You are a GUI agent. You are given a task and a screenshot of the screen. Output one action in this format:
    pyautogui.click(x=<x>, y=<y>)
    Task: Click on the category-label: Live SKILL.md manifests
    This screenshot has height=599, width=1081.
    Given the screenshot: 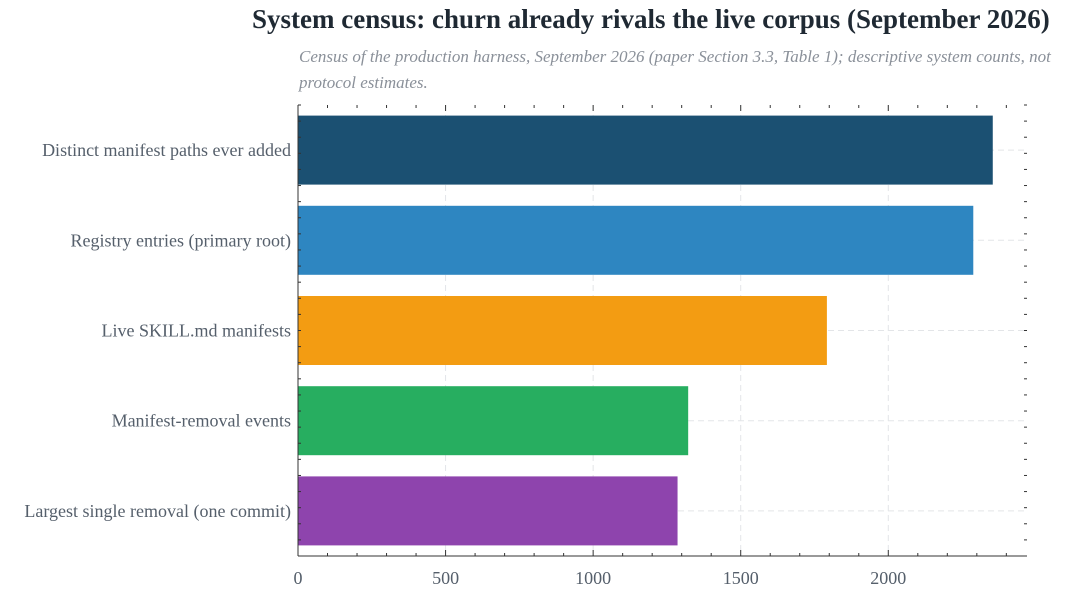 What is the action you would take?
    pyautogui.click(x=196, y=331)
    